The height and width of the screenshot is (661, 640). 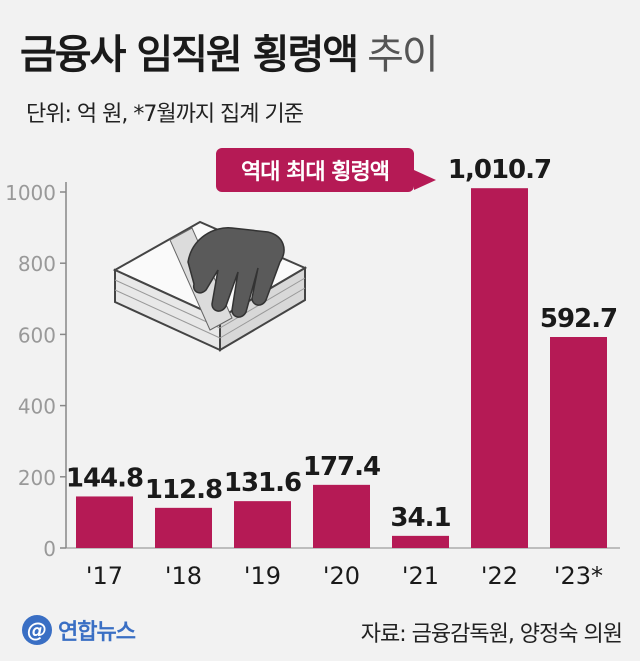 What do you see at coordinates (262, 483) in the screenshot?
I see `bar-value-label: 131.6` at bounding box center [262, 483].